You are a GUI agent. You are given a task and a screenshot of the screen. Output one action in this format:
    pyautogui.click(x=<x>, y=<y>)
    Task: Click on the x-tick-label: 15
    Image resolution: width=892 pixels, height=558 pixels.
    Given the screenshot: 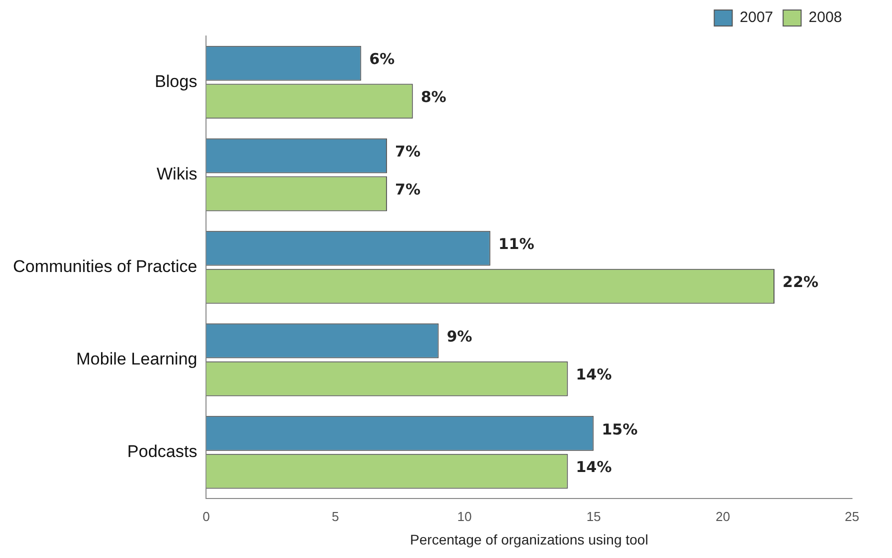 What is the action you would take?
    pyautogui.click(x=593, y=516)
    